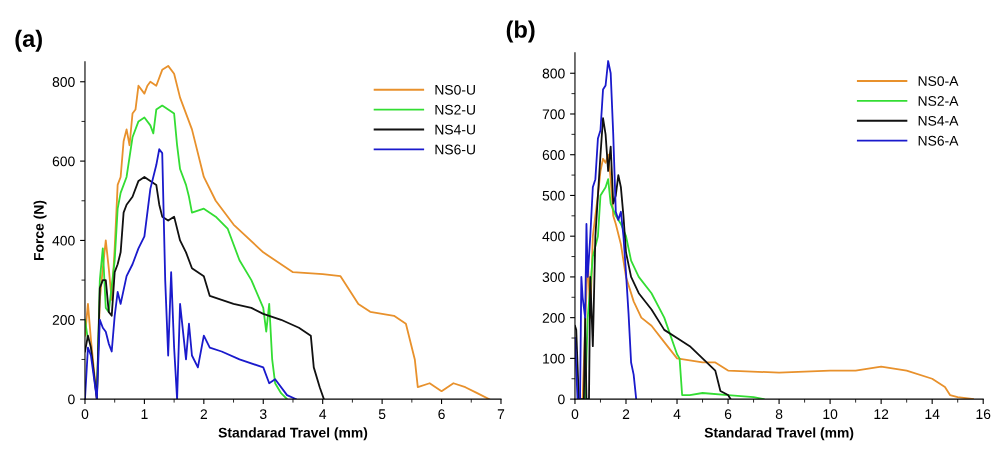 The width and height of the screenshot is (1008, 452). What do you see at coordinates (501, 414) in the screenshot?
I see `x-tick-label: 7` at bounding box center [501, 414].